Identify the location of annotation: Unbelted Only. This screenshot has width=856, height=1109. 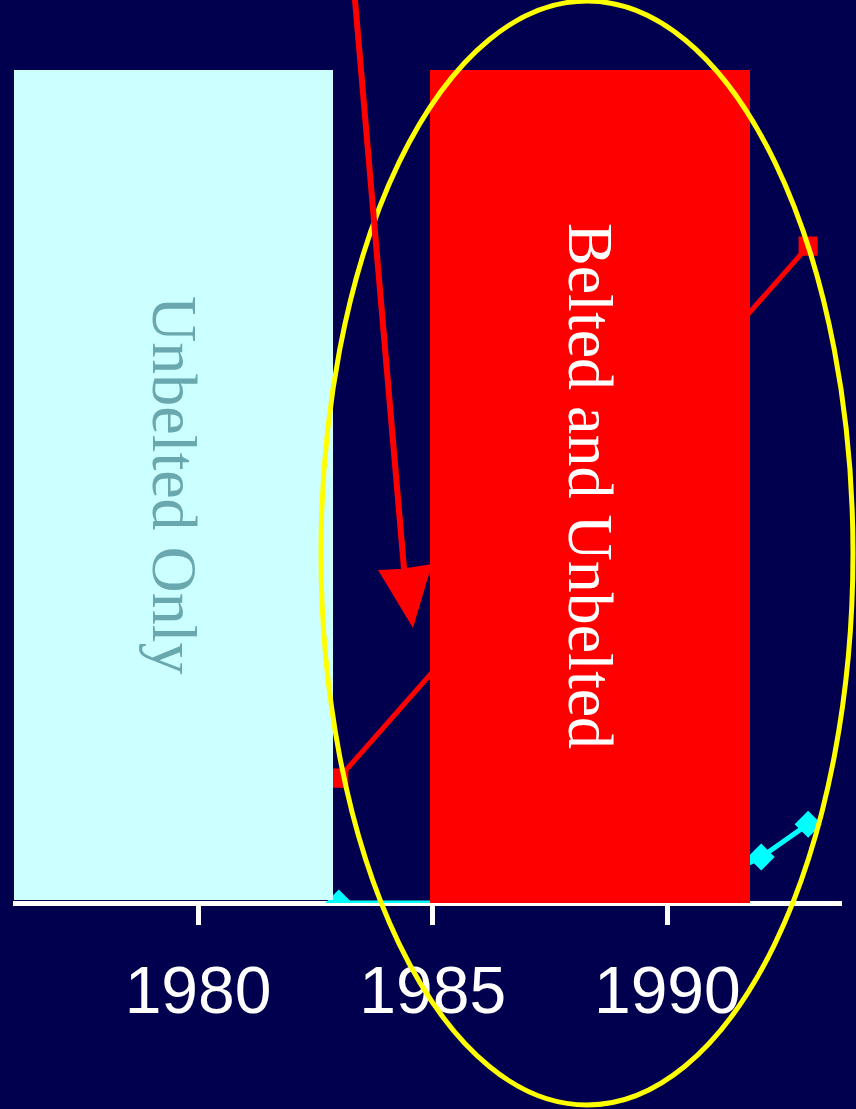
(174, 485).